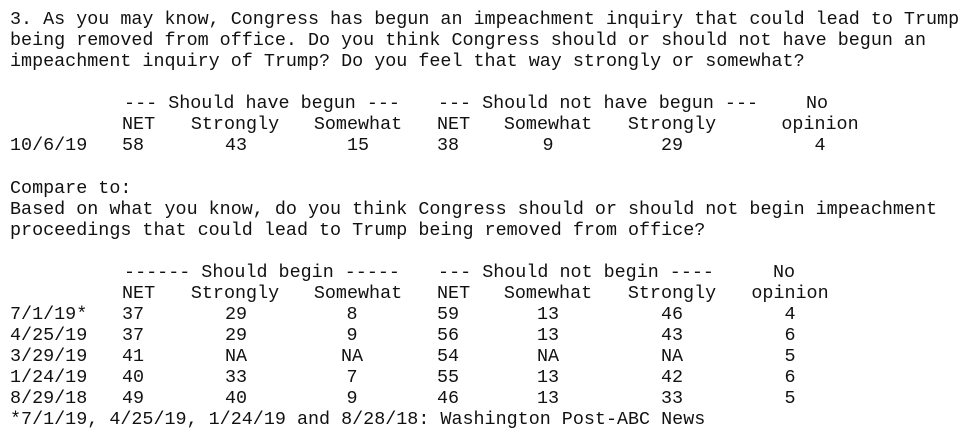  I want to click on cell: 56, so click(448, 335).